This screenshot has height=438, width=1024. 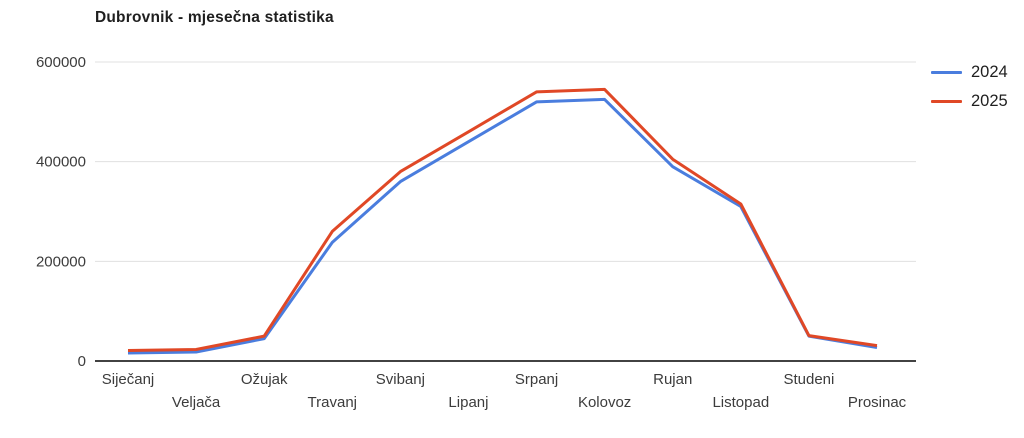 I want to click on x-axis-month-label: Svibanj, so click(x=400, y=379).